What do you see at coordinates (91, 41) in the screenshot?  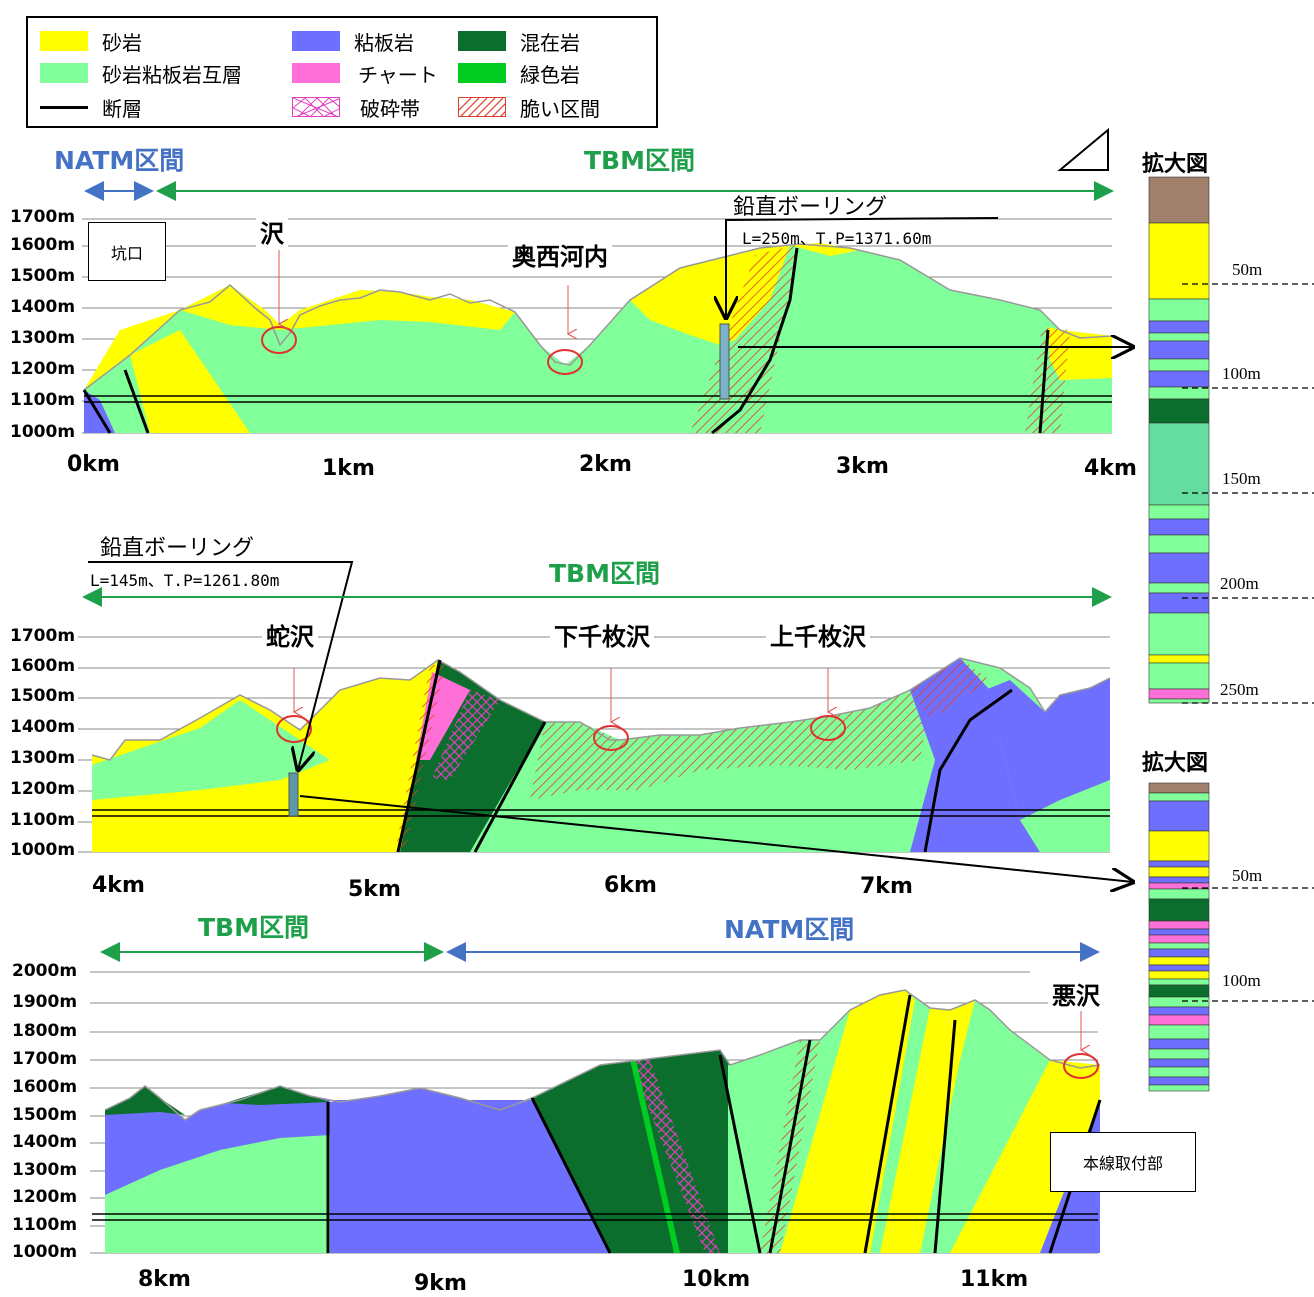 I see `legend-sandstone: 砂岩` at bounding box center [91, 41].